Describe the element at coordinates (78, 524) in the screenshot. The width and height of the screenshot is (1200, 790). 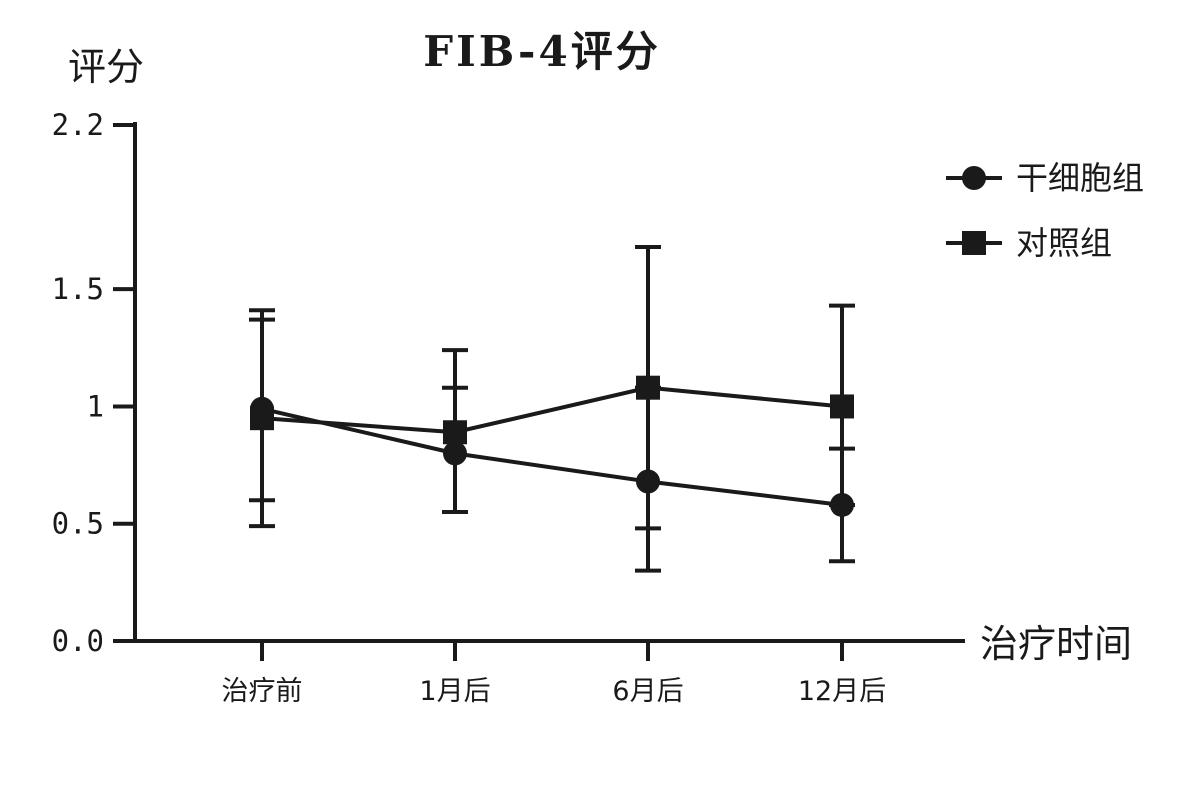
I see `y-tick-label: 0.5` at that location.